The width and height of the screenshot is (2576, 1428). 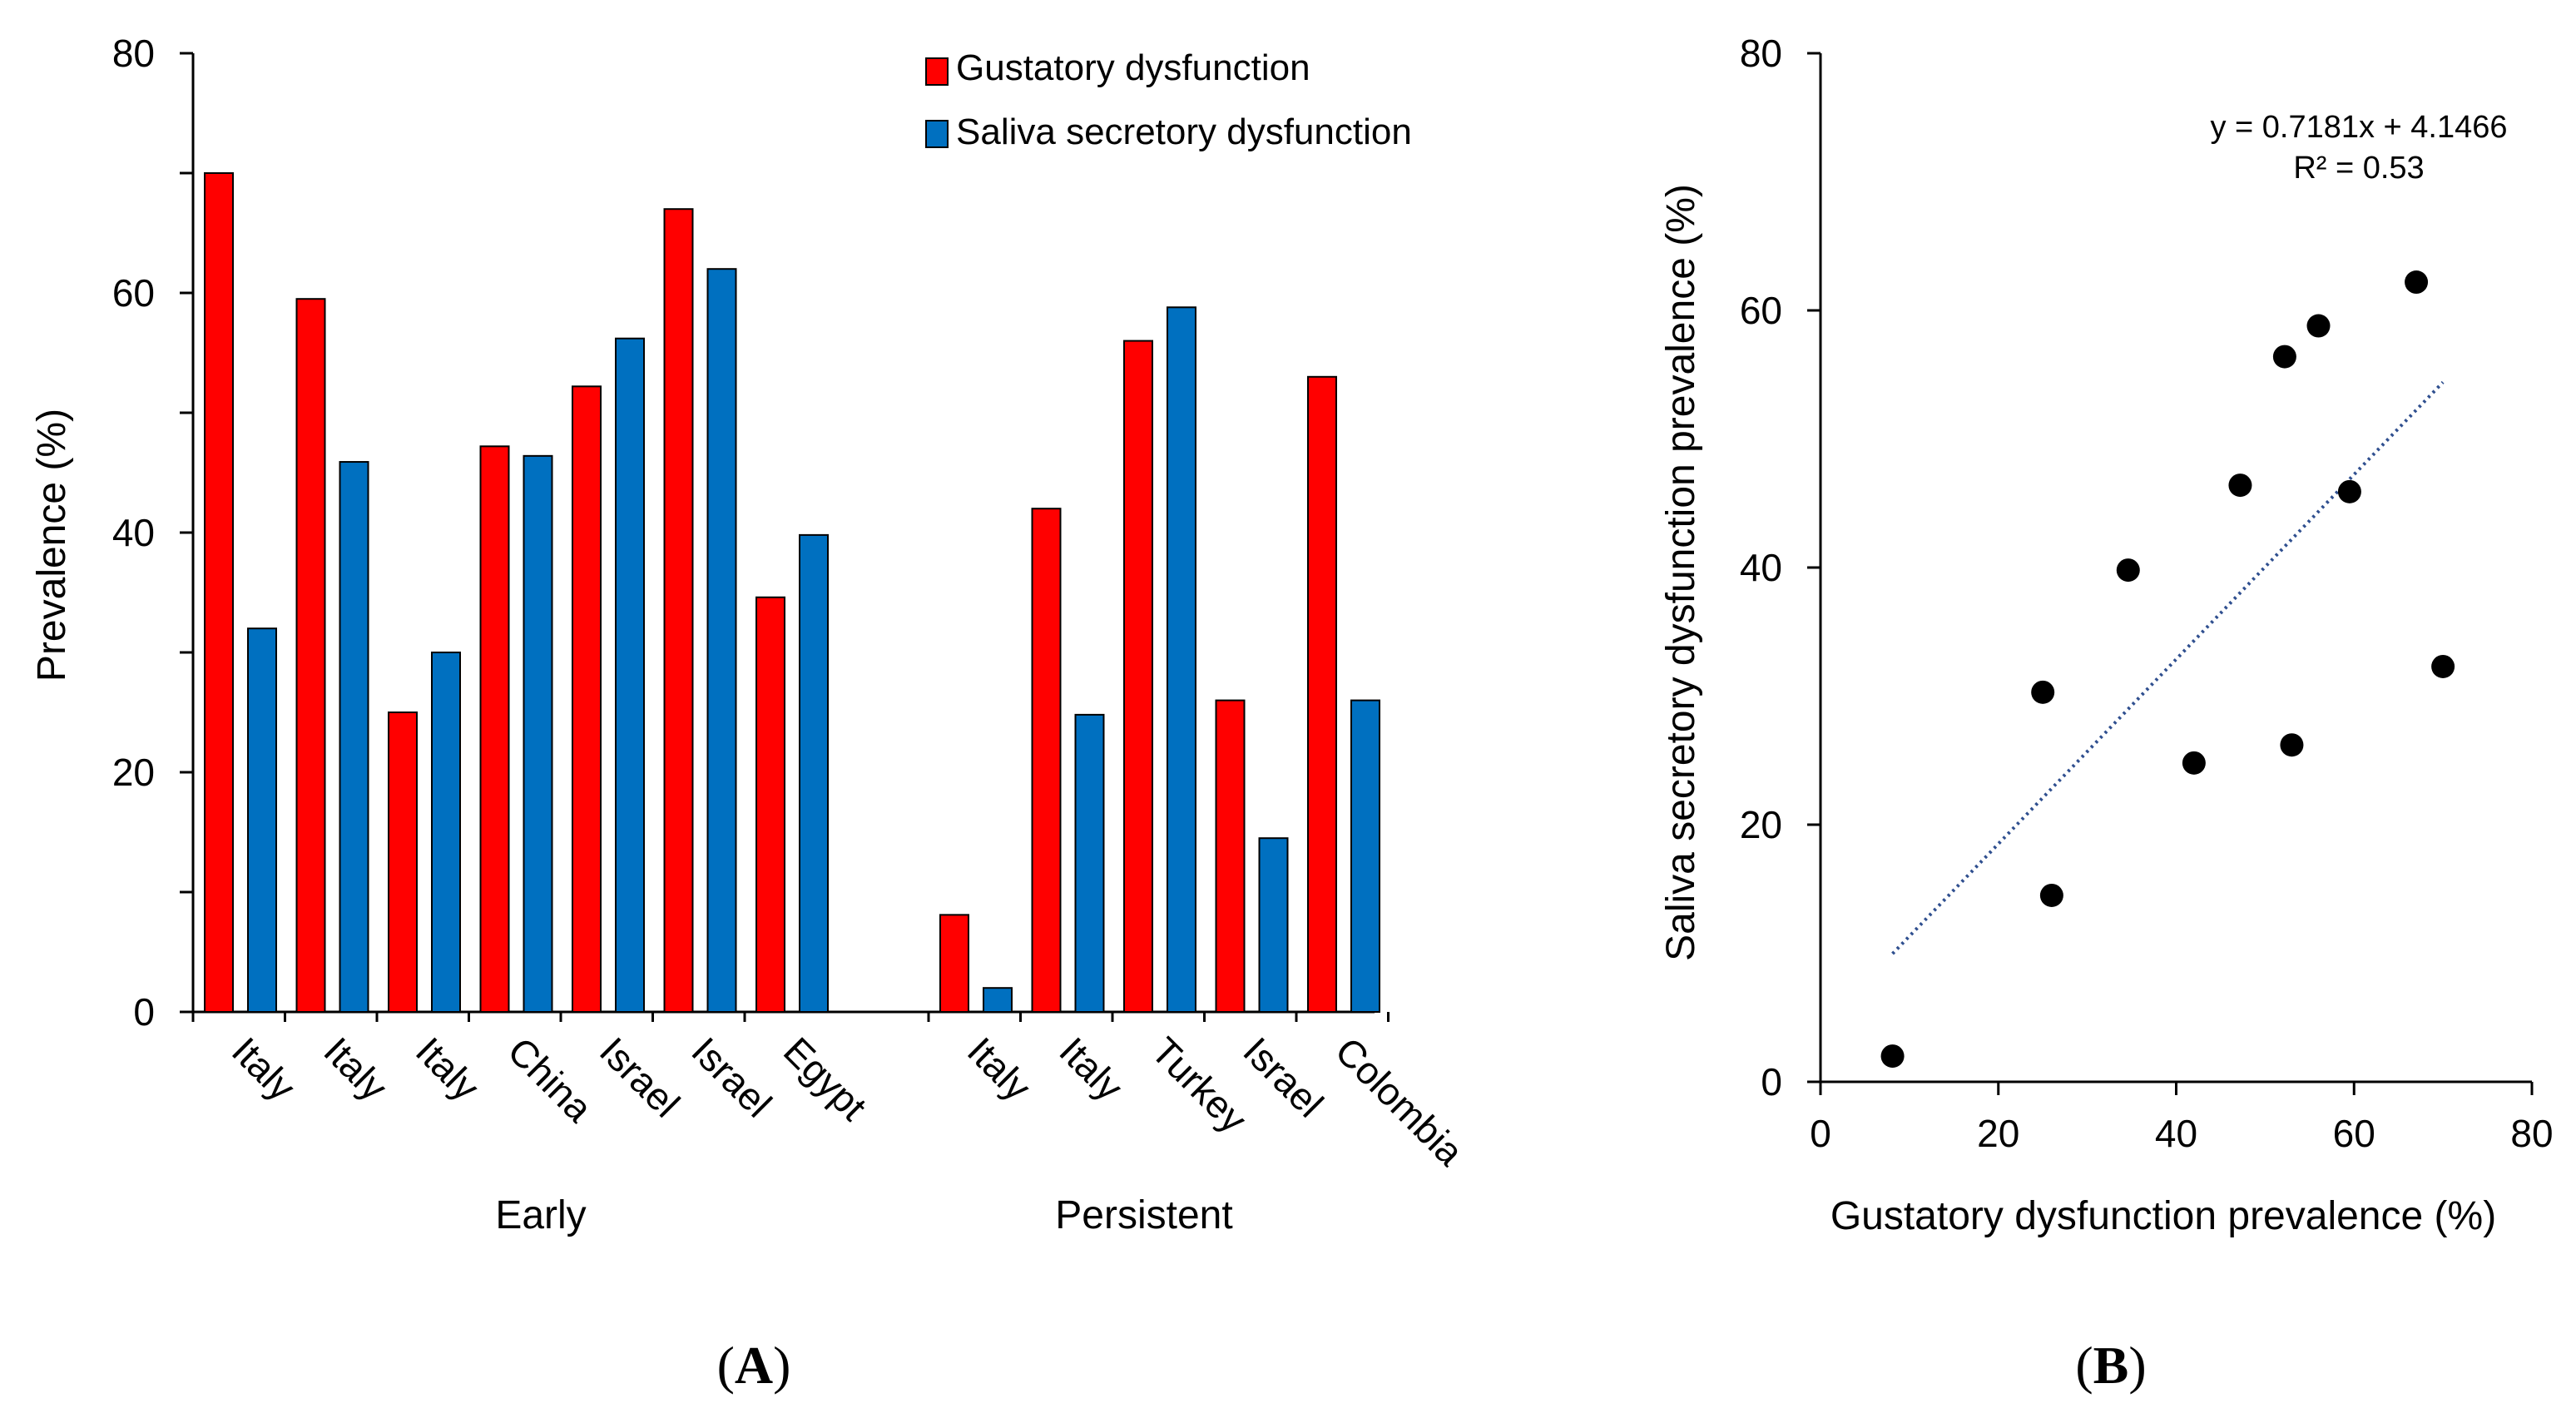 What do you see at coordinates (1771, 1081) in the screenshot?
I see `panel-b-y-tick-label: 0` at bounding box center [1771, 1081].